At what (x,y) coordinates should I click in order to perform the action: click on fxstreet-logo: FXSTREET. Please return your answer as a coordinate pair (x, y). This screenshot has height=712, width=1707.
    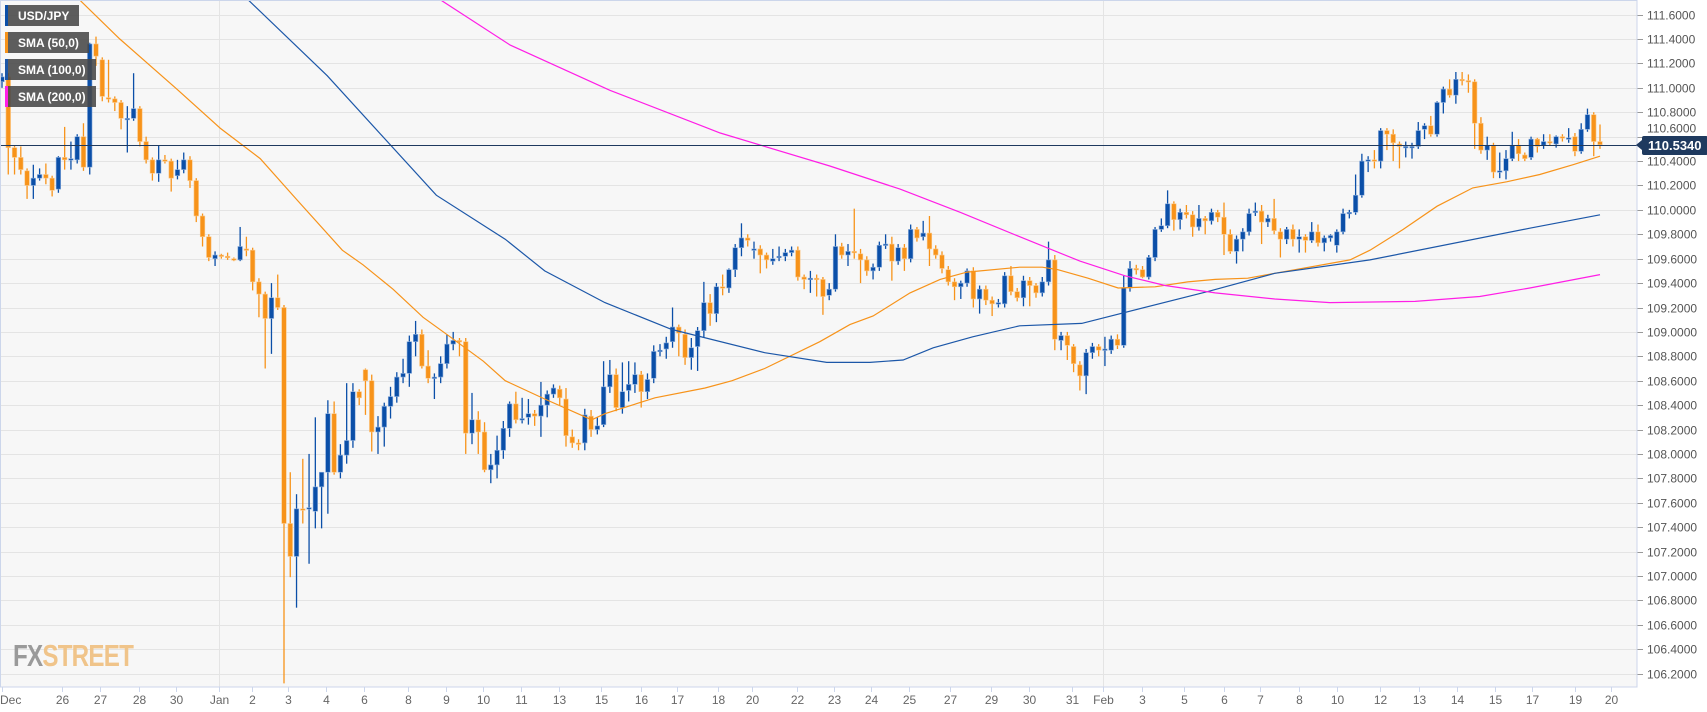
    Looking at the image, I should click on (73, 656).